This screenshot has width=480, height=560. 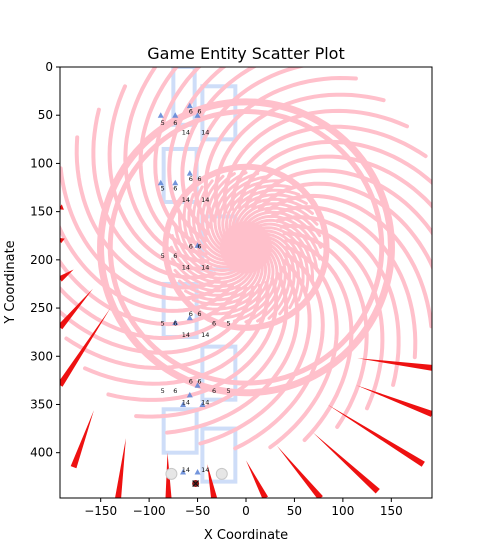 I want to click on y-tick-label: 100, so click(x=41, y=163).